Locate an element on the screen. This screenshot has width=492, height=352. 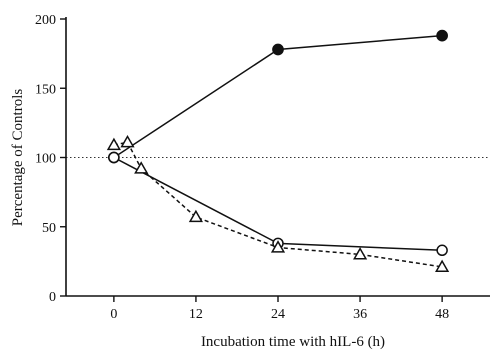
x-tick-label: 12 is located at coordinates (196, 314).